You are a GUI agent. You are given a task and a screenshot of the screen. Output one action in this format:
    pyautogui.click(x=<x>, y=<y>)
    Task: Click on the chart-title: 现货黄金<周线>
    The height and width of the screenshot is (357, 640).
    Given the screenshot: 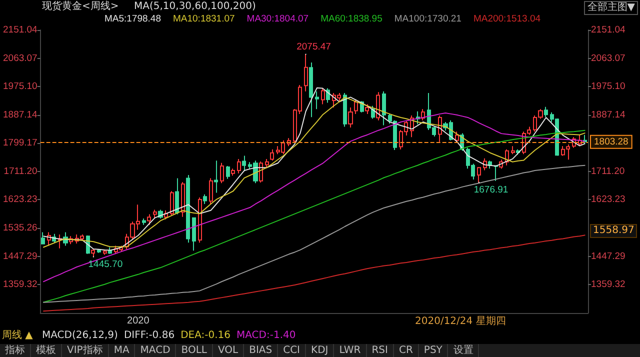 What is the action you would take?
    pyautogui.click(x=80, y=7)
    